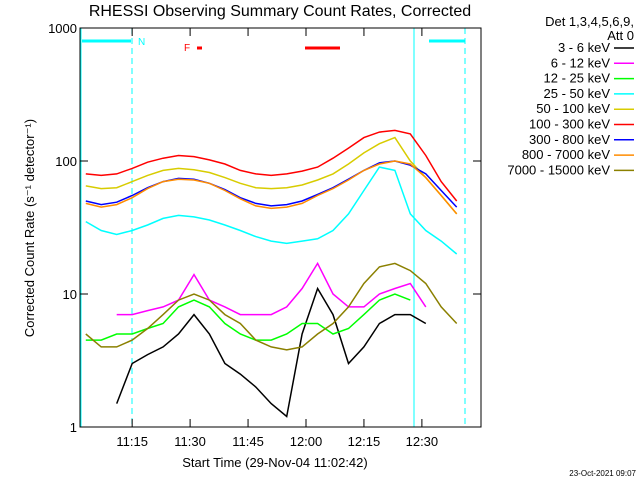  Describe the element at coordinates (132, 441) in the screenshot. I see `x-tick-label: 11:15` at that location.